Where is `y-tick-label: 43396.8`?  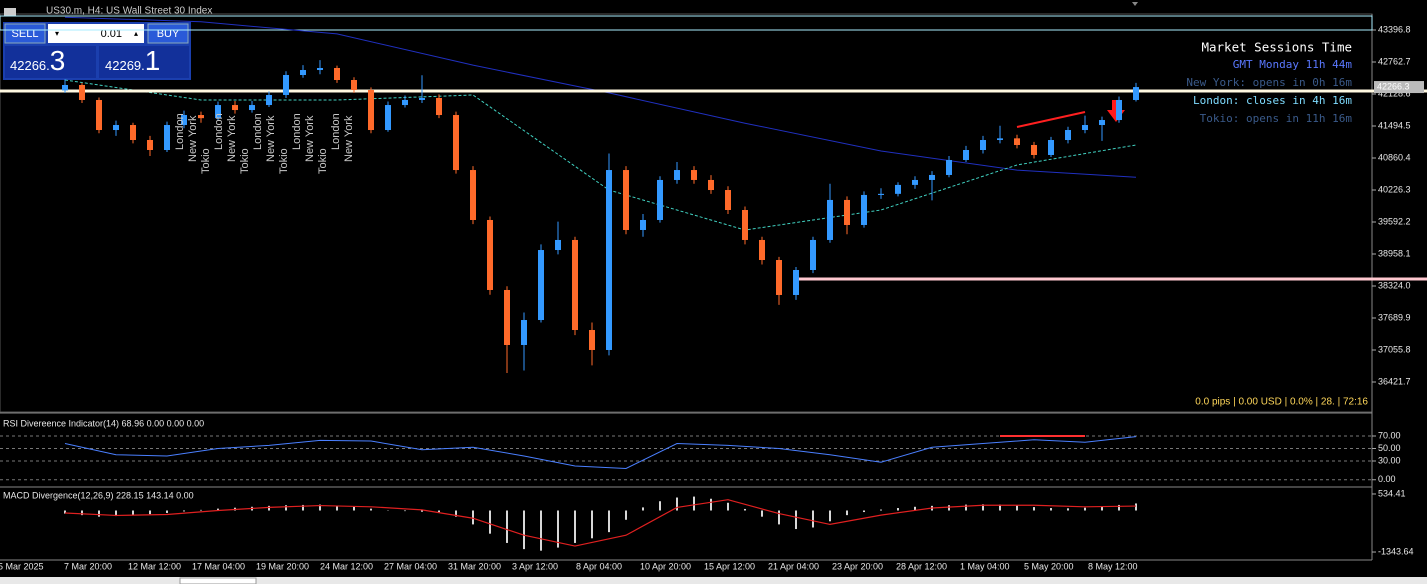
y-tick-label: 43396.8 is located at coordinates (1394, 29).